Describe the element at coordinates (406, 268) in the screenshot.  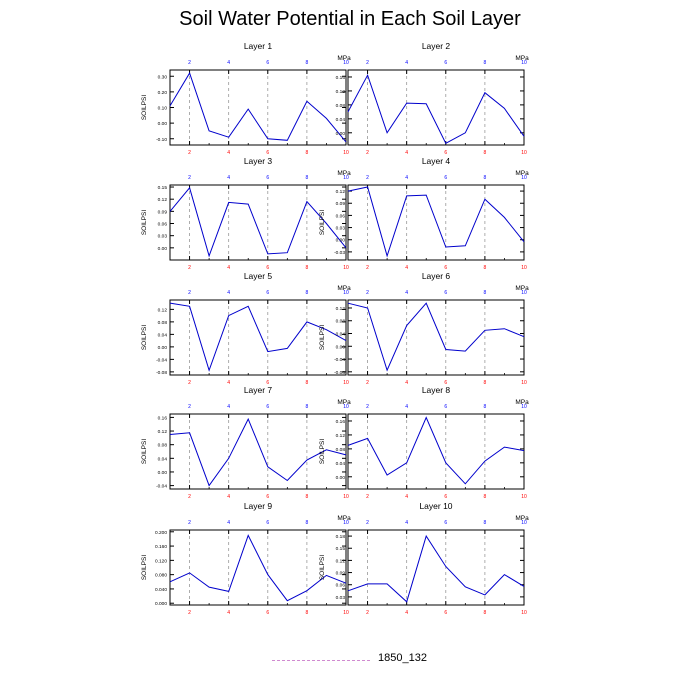
I see `panel-4-bottom-tick-label: 4` at that location.